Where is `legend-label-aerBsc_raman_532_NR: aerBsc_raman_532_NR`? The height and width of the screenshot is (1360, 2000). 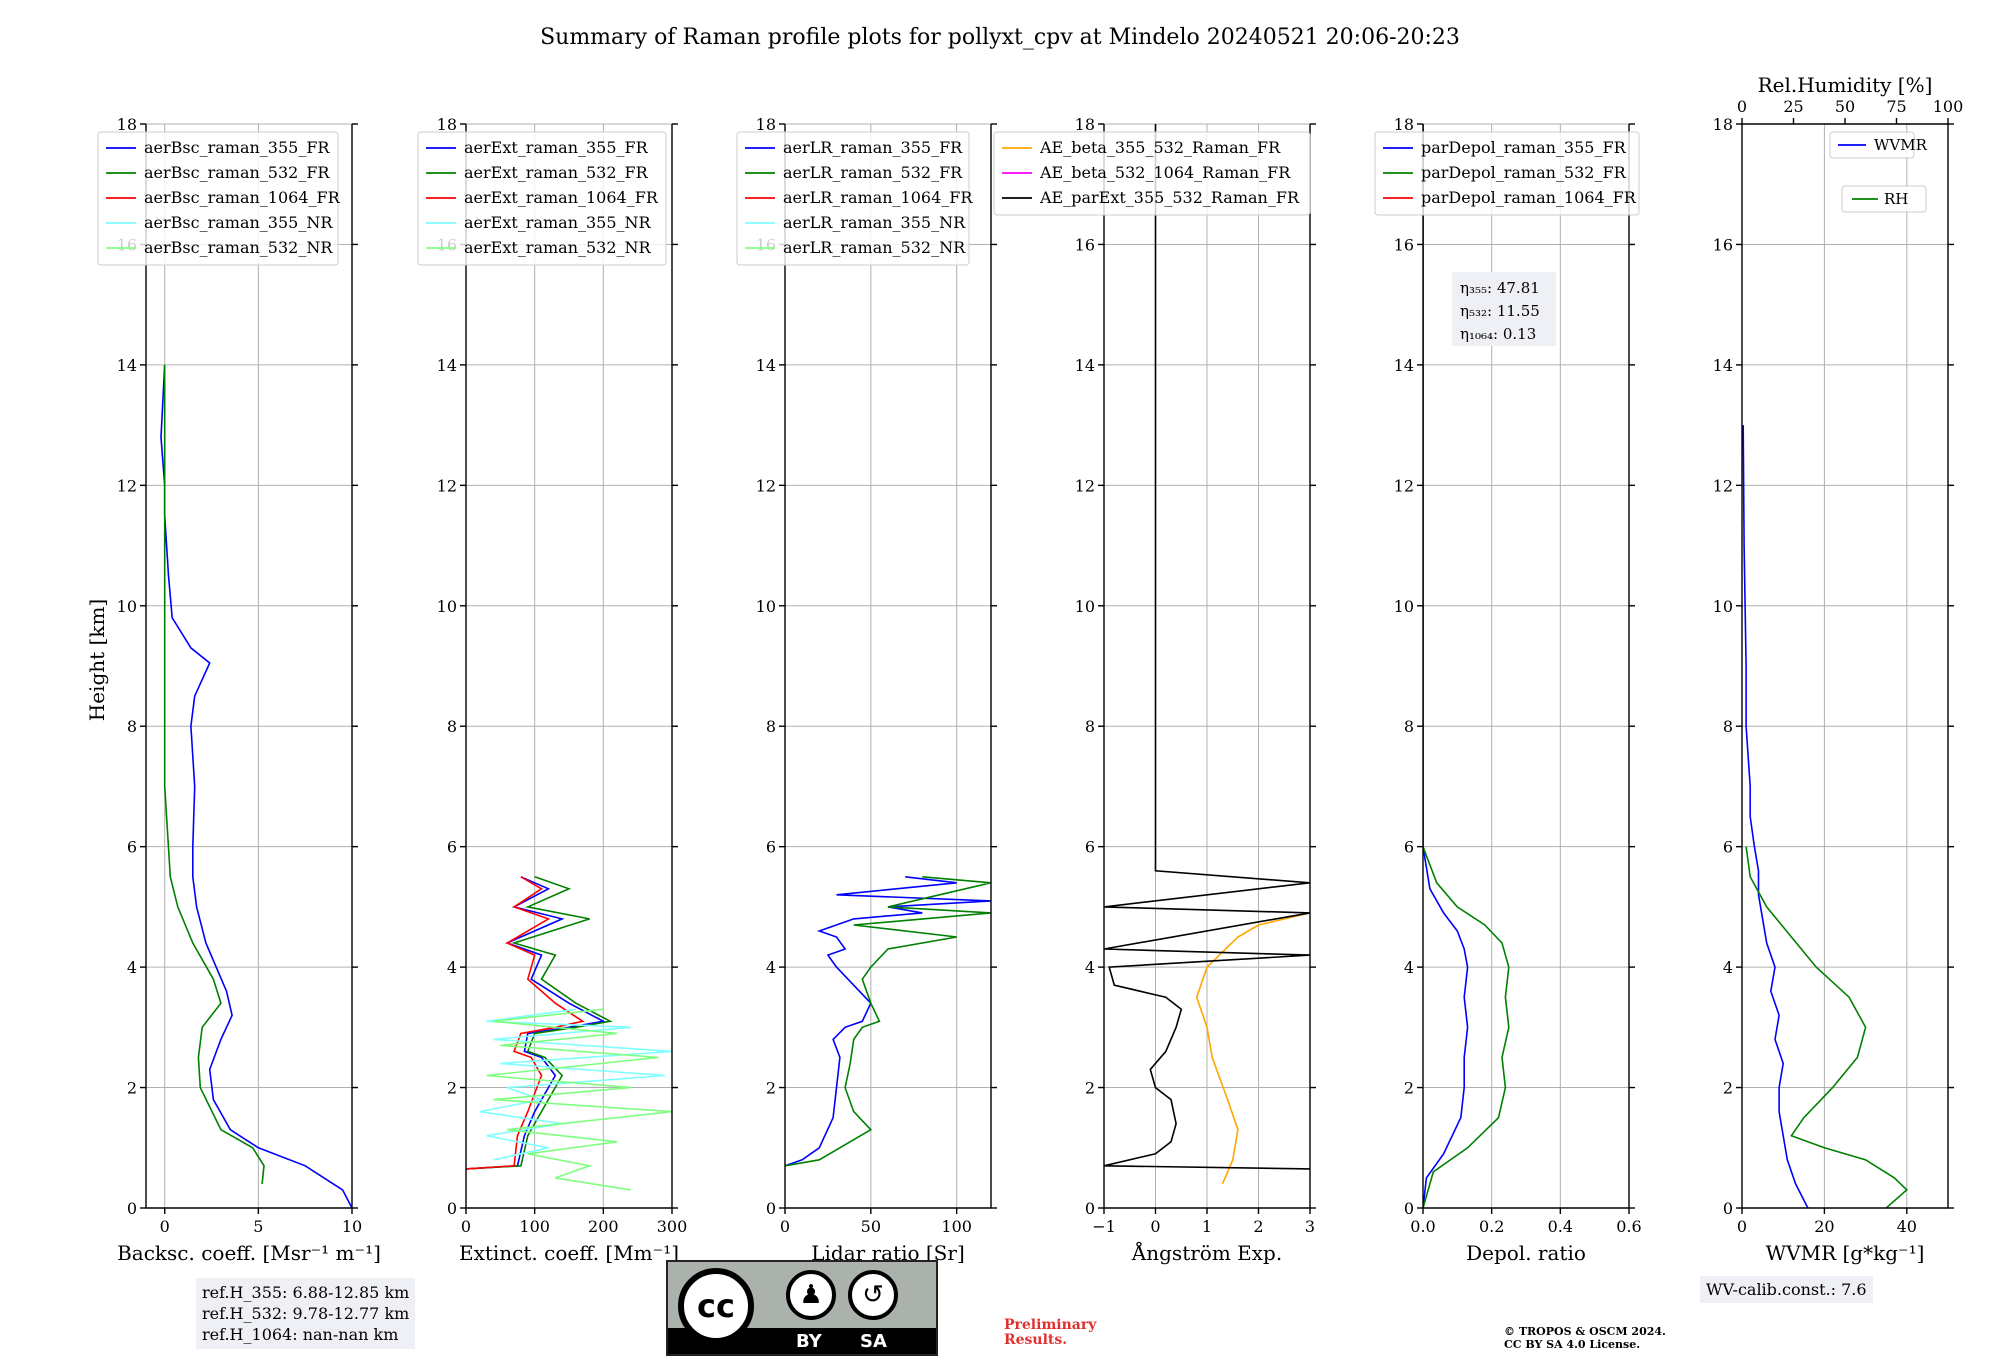
legend-label-aerBsc_raman_532_NR: aerBsc_raman_532_NR is located at coordinates (238, 247).